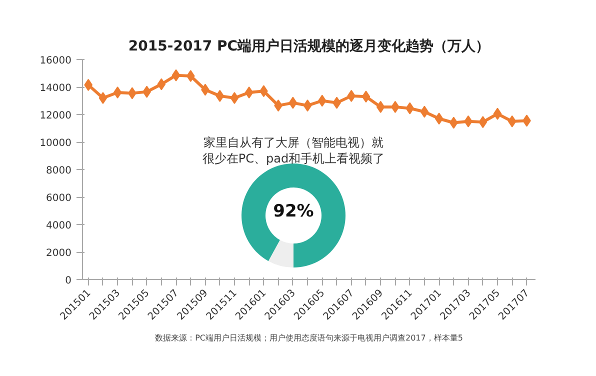 This screenshot has width=596, height=376. I want to click on y-tick-label: 16000, so click(56, 61).